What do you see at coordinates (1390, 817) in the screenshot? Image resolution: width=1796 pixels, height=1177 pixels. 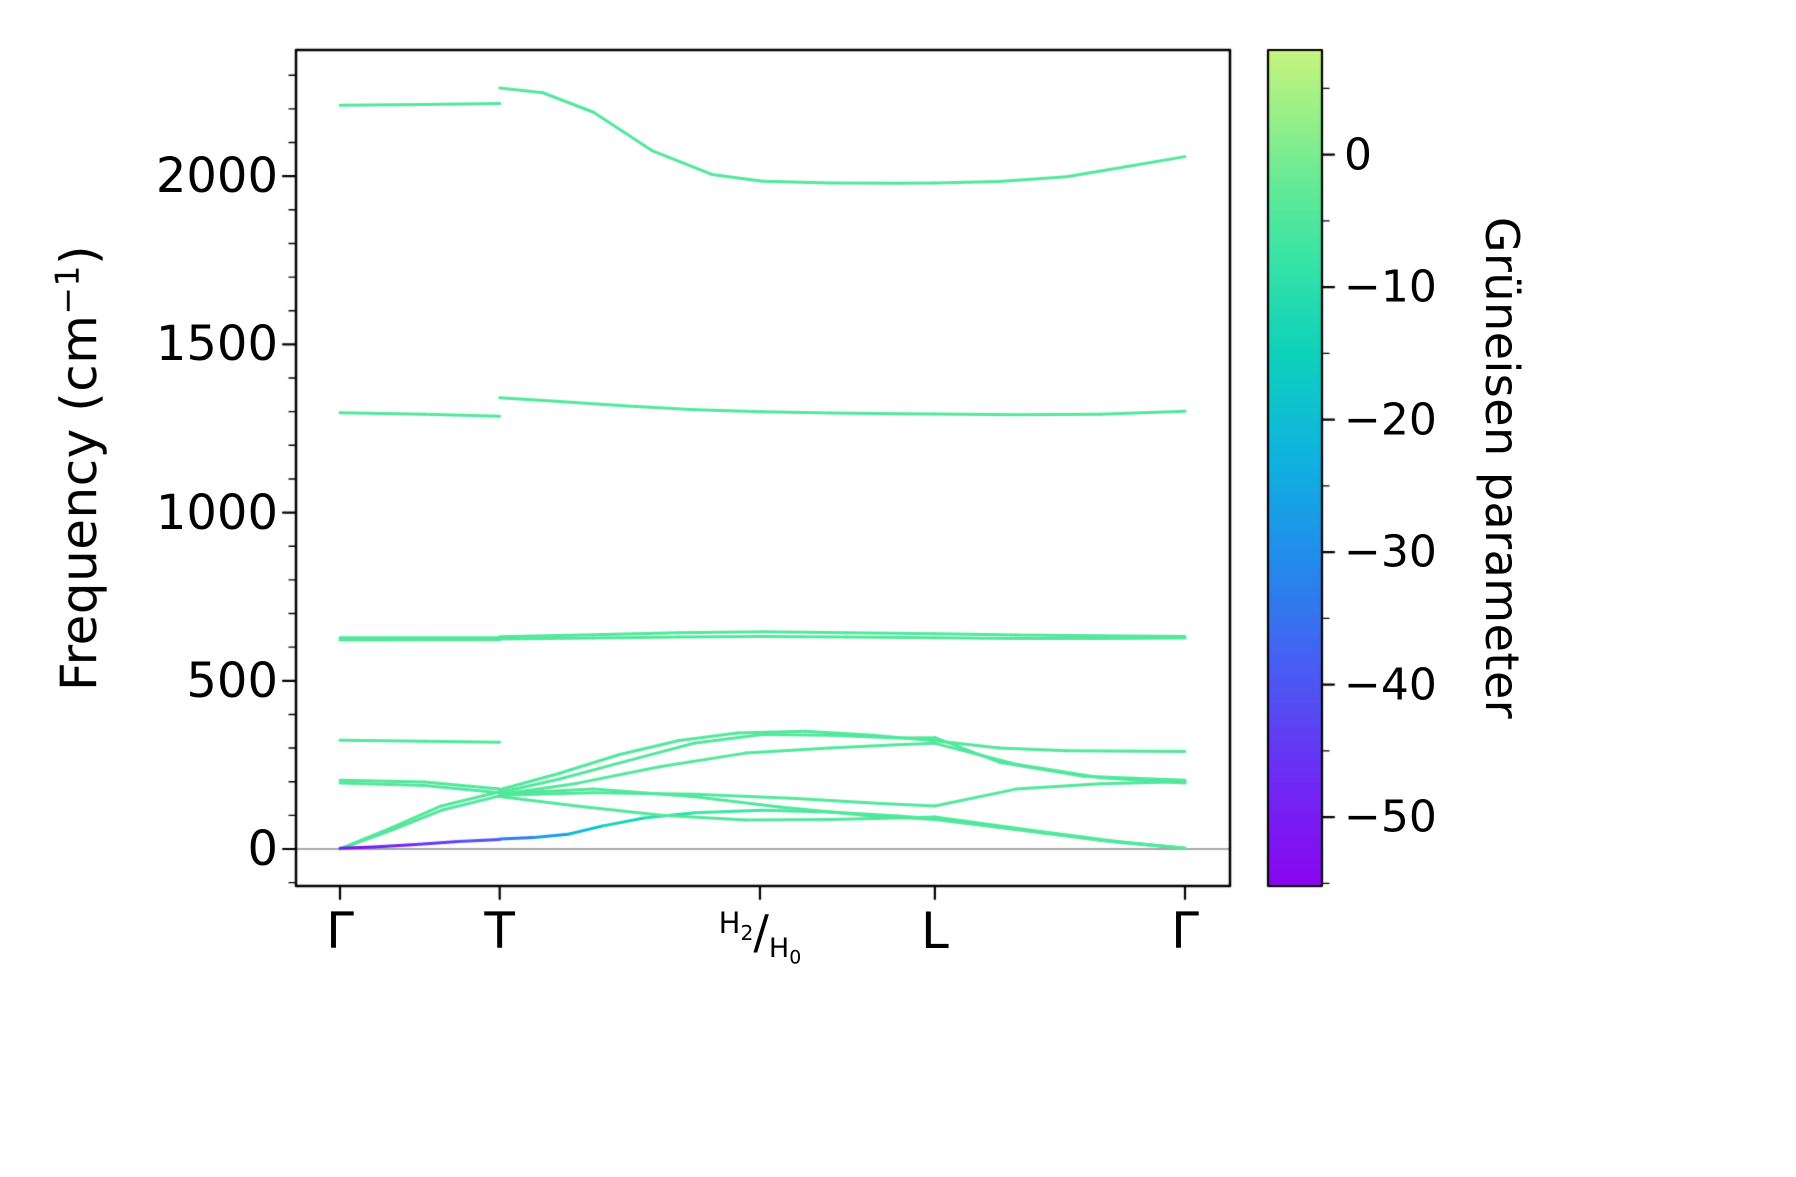 I see `colorbar-tick-label: −50` at bounding box center [1390, 817].